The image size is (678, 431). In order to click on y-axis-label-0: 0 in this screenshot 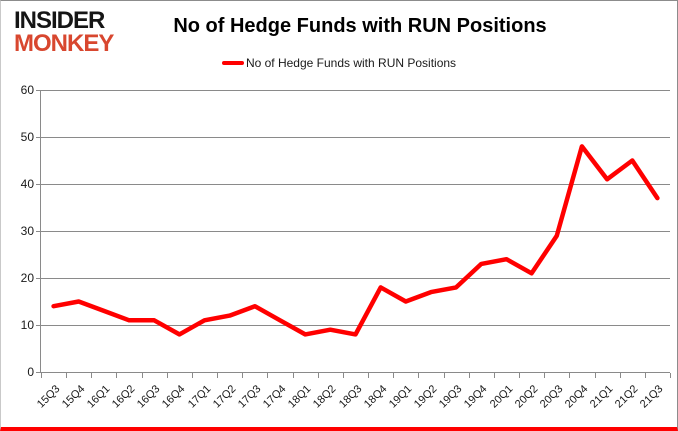, I will do `click(30, 372)`.